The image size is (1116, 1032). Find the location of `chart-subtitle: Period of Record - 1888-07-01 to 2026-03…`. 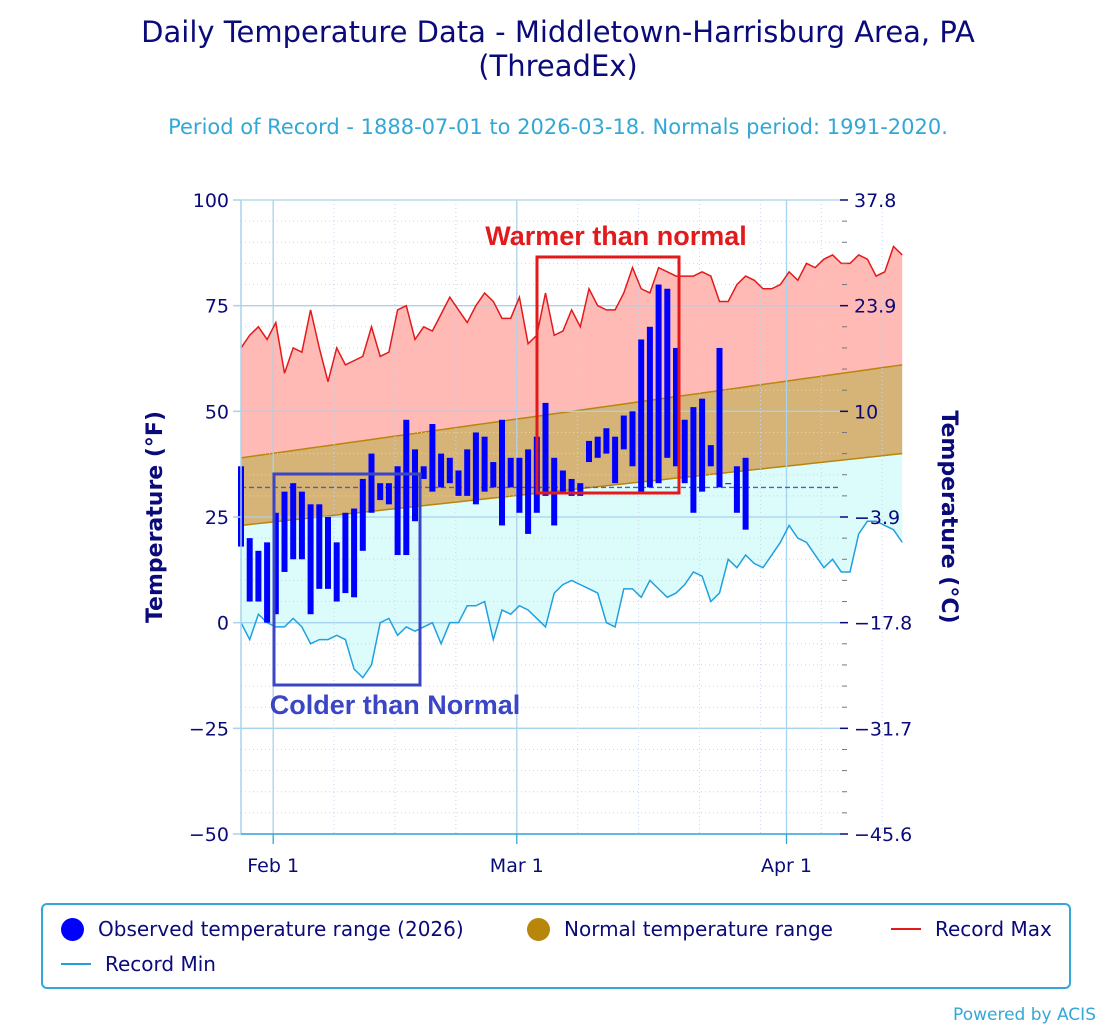

chart-subtitle: Period of Record - 1888-07-01 to 2026-03… is located at coordinates (558, 127).